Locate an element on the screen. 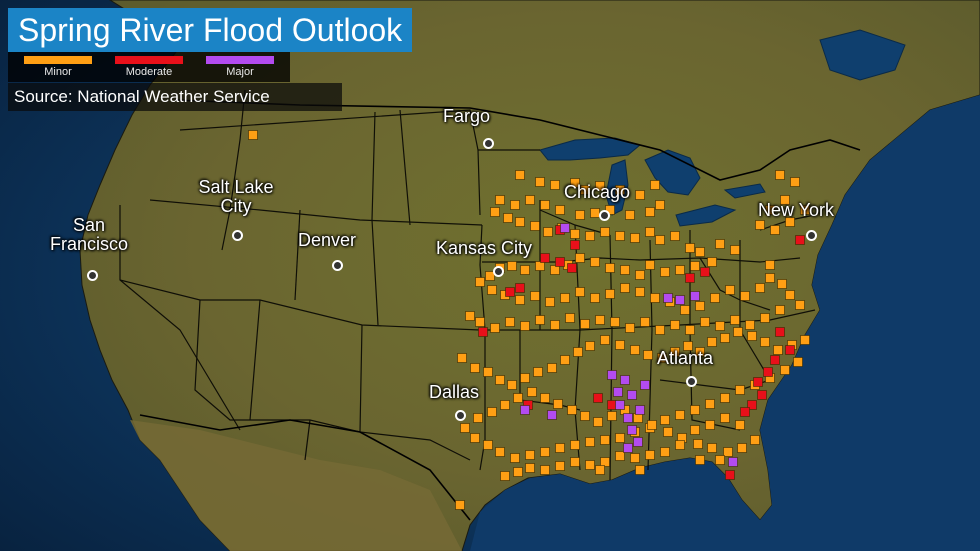 The width and height of the screenshot is (980, 551). legend: Minor Moderate Major is located at coordinates (149, 67).